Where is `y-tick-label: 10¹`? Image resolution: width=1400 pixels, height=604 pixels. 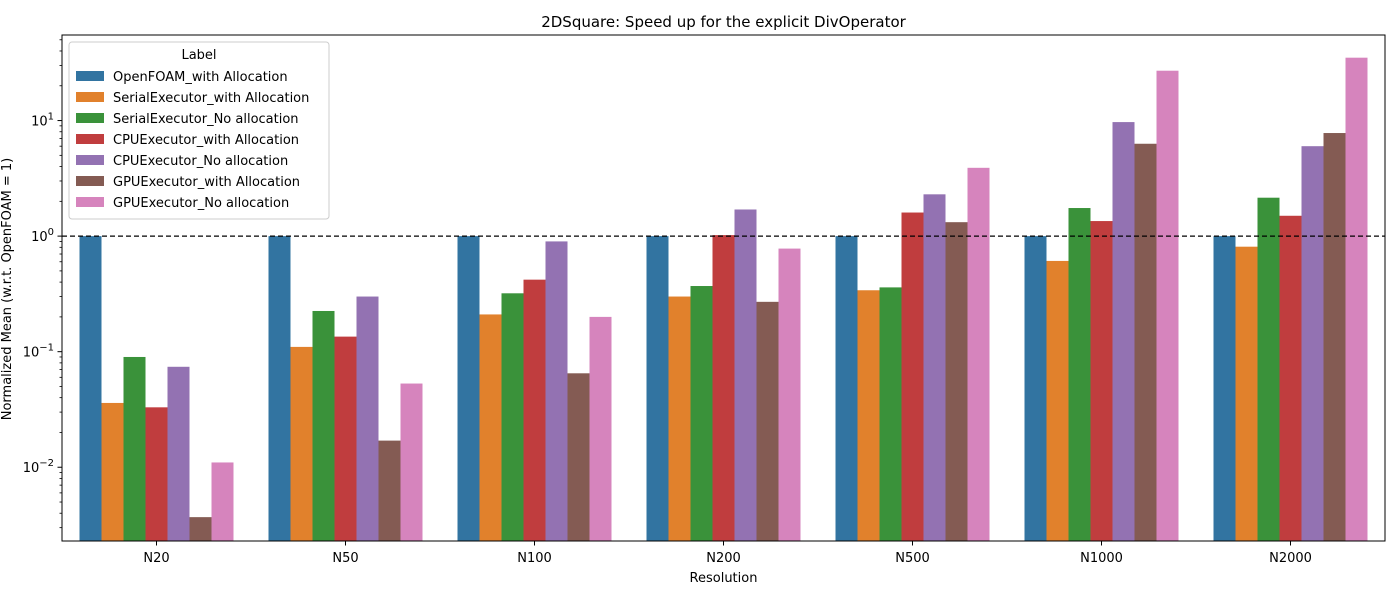 y-tick-label: 10¹ is located at coordinates (42, 121).